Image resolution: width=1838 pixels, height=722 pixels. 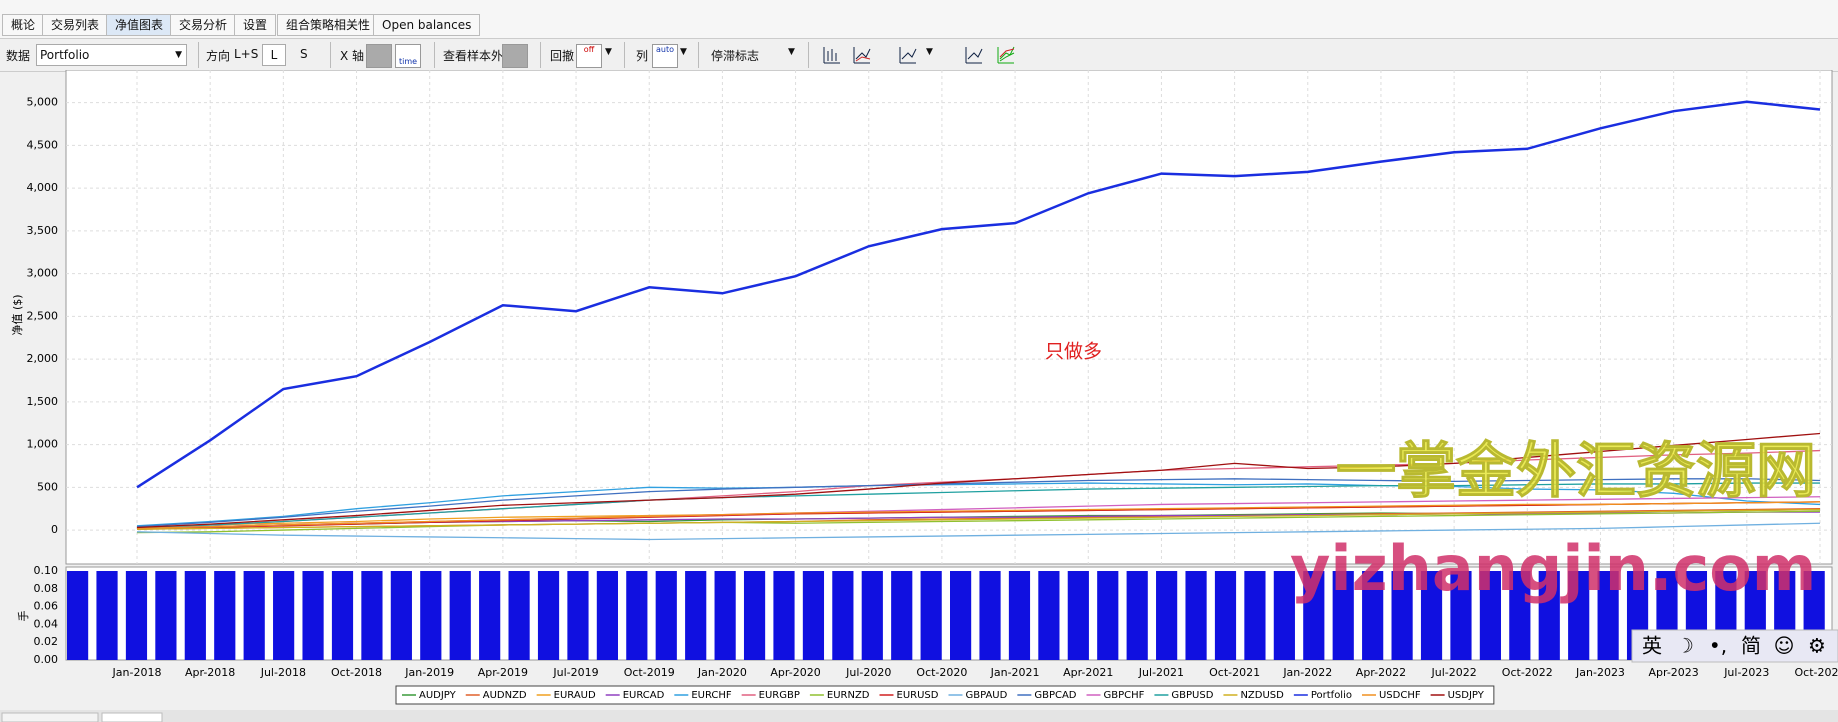 What do you see at coordinates (356, 672) in the screenshot?
I see `x-tick-label: Oct-2018` at bounding box center [356, 672].